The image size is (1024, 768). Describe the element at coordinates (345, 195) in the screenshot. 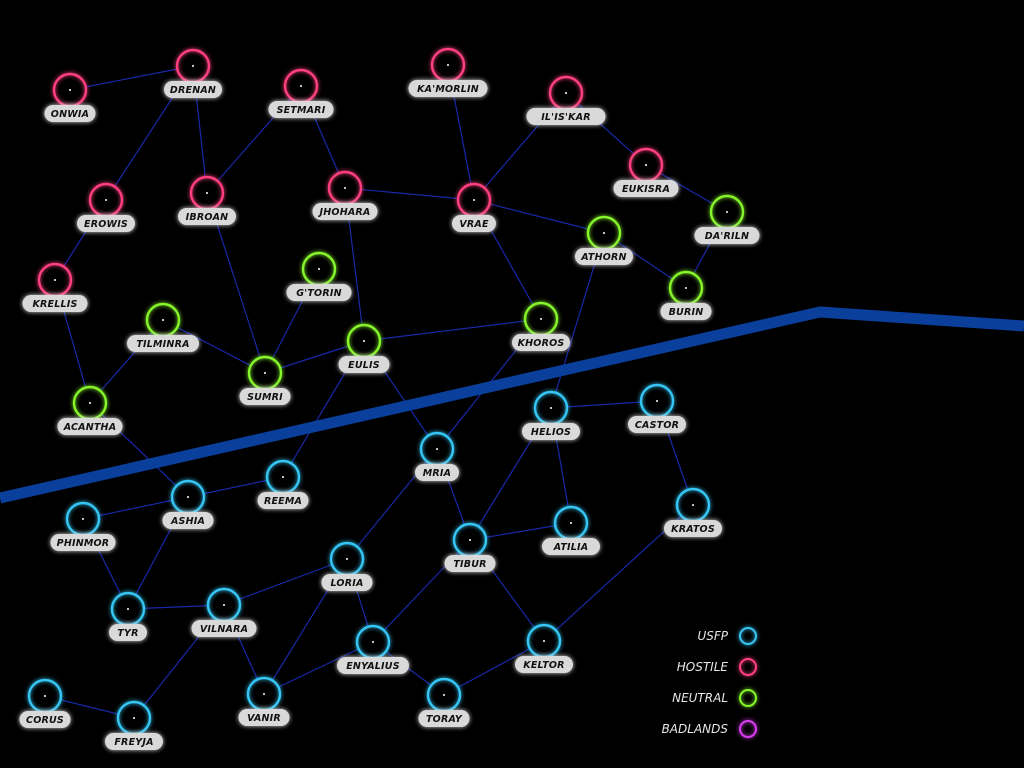

I see `system-jhohara: JHOHARA` at that location.